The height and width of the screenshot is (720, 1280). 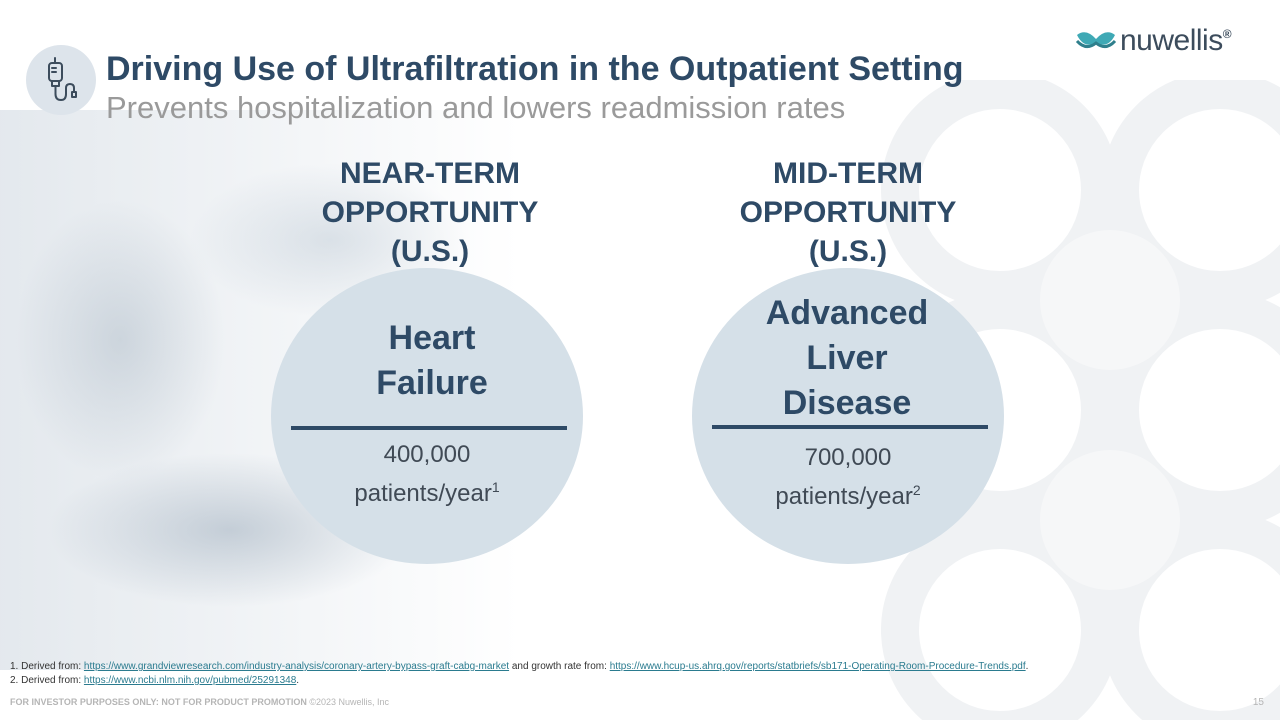 What do you see at coordinates (348, 702) in the screenshot?
I see `copyright-text: ©2023 Nuwellis, Inc` at bounding box center [348, 702].